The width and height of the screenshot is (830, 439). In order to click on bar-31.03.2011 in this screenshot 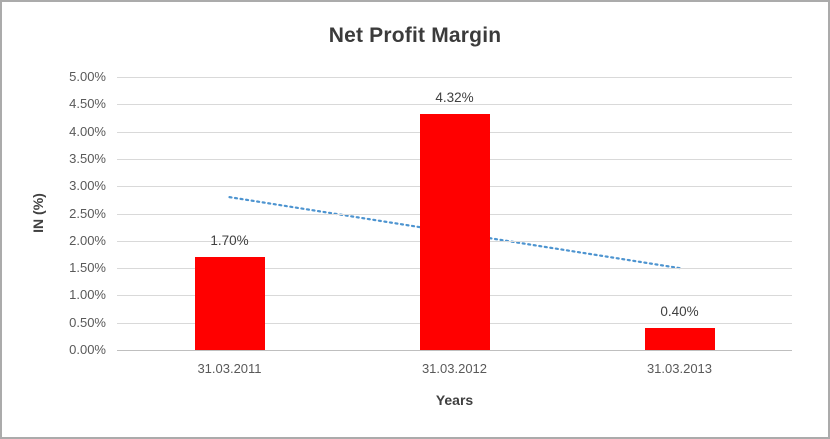, I will do `click(229, 303)`.